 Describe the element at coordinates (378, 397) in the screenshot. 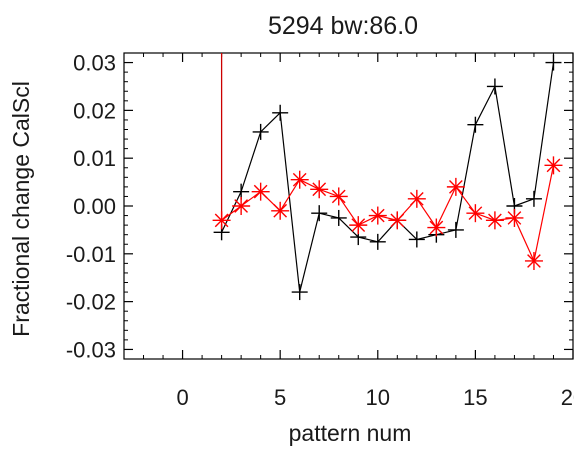

I see `x-tick-label: 10` at that location.